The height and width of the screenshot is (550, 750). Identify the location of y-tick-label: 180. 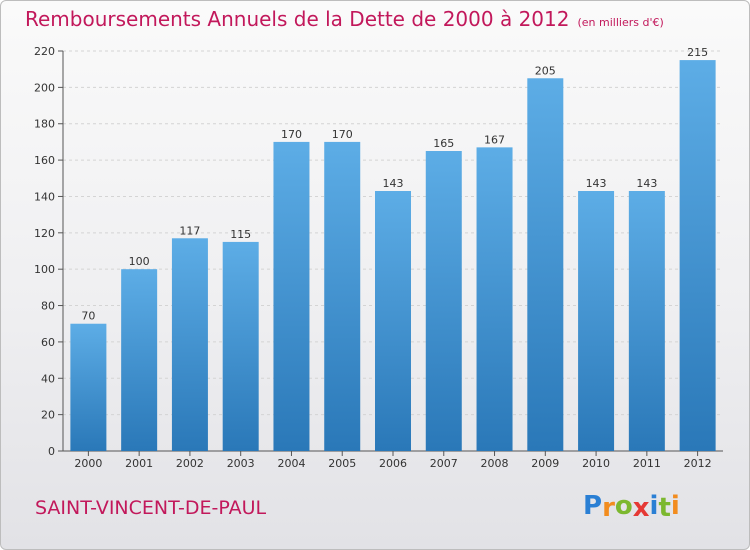
(44, 124).